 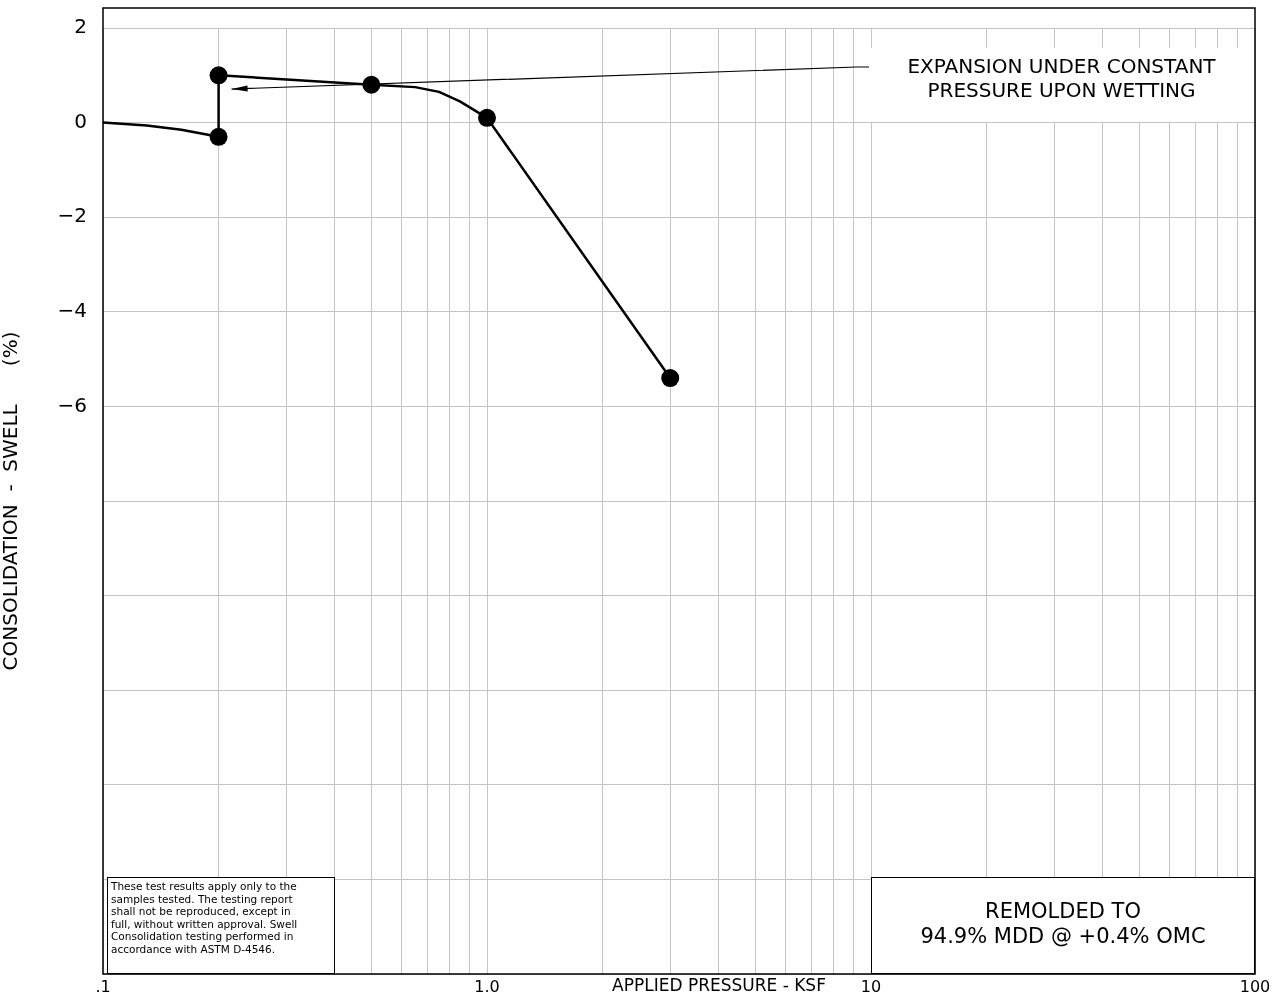 What do you see at coordinates (11, 501) in the screenshot?
I see `y-axis-title: CONSOLIDATION - SWELL (%)` at bounding box center [11, 501].